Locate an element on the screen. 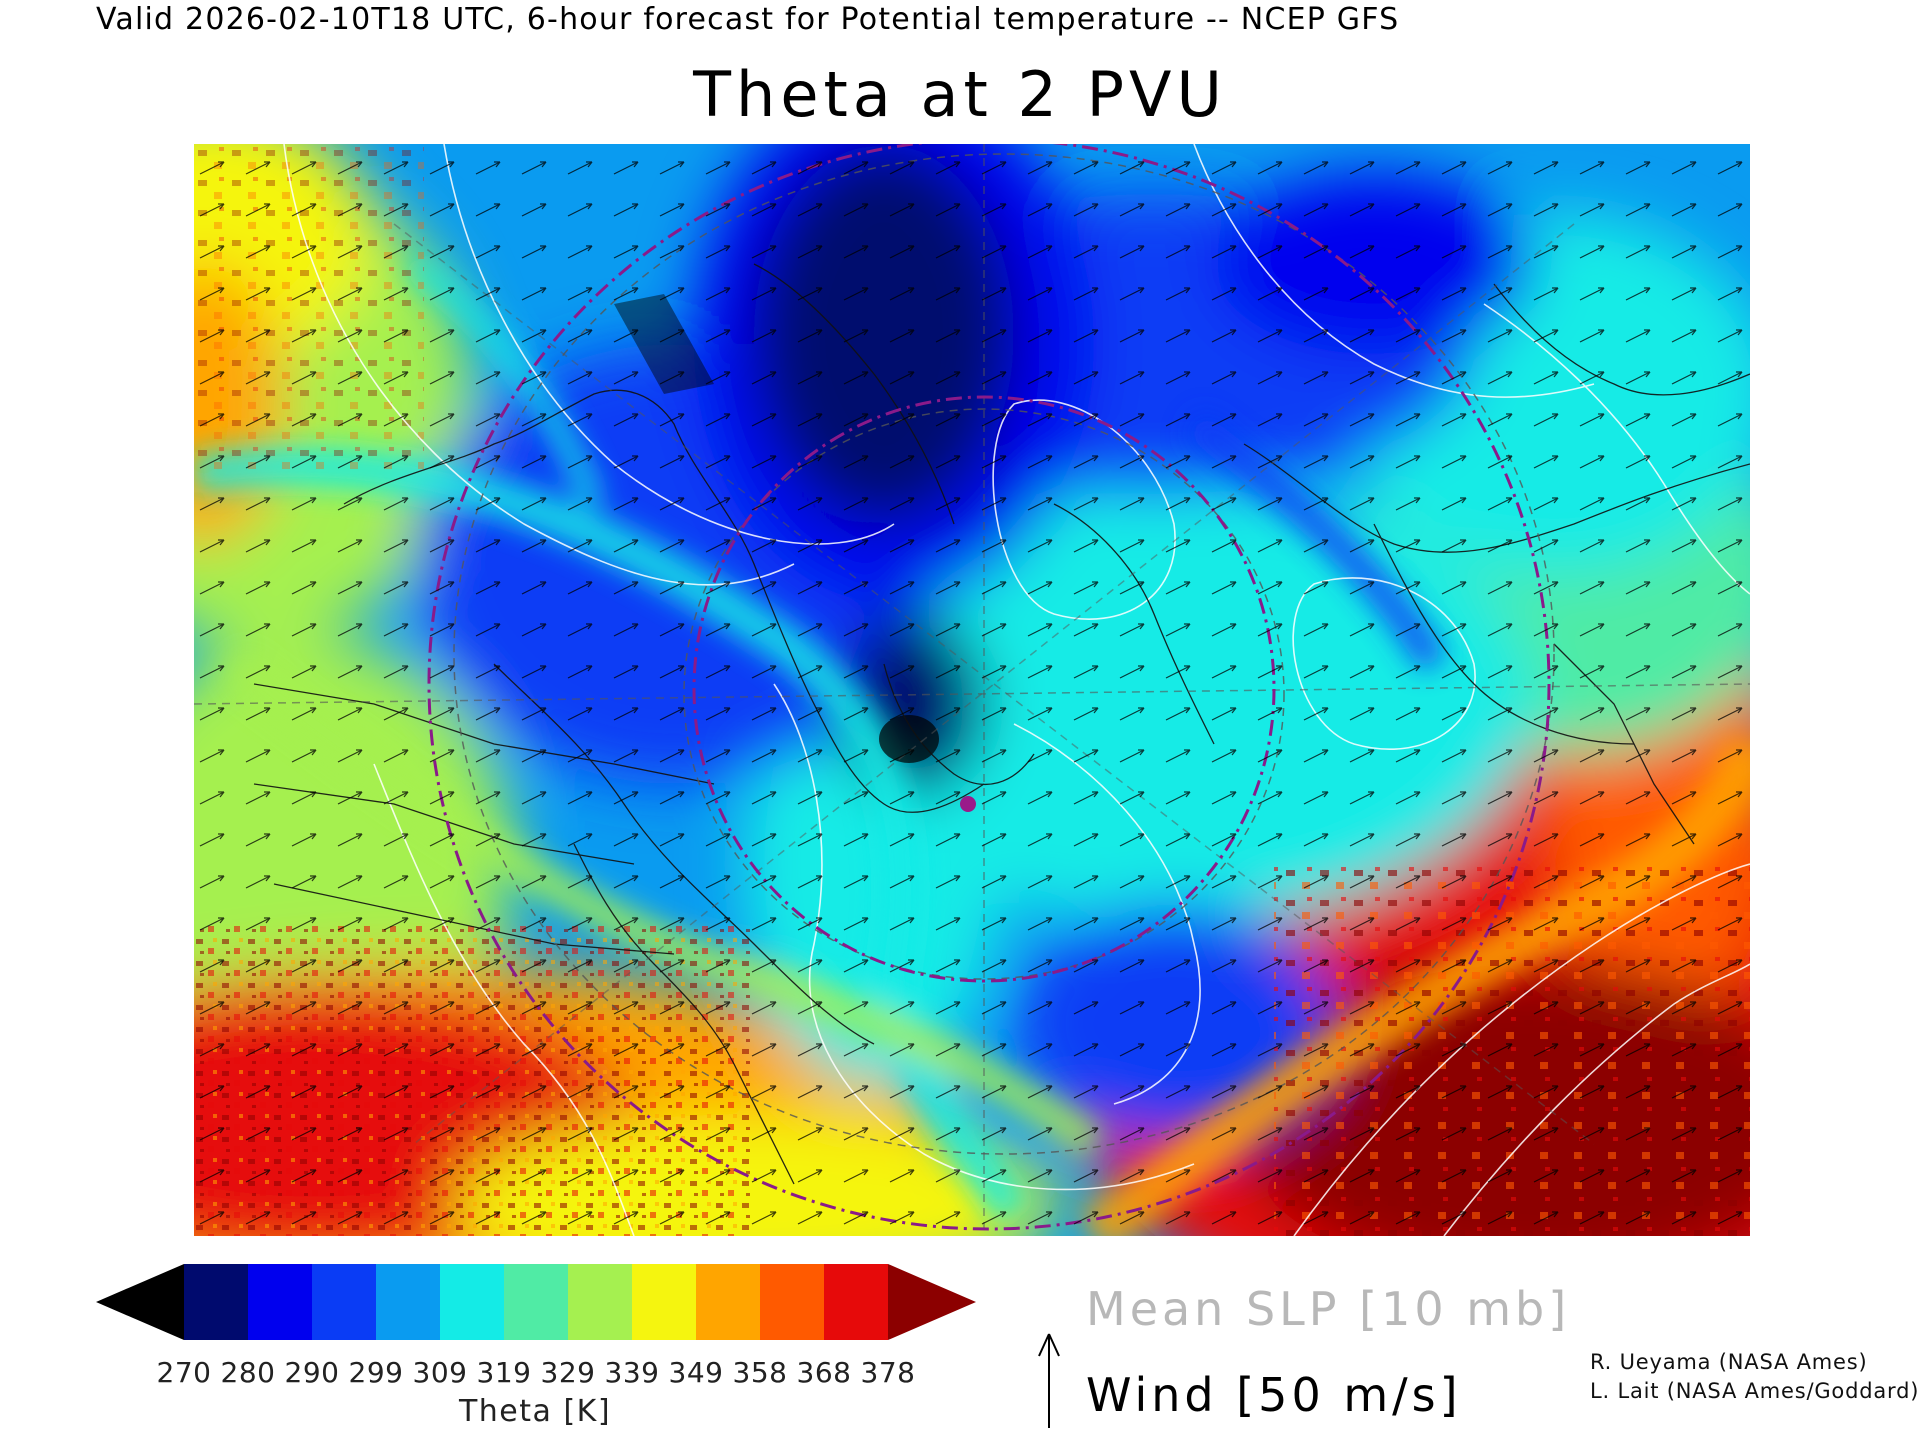 This screenshot has height=1440, width=1920. wind-legend-label: Wind [50 m/s] is located at coordinates (1274, 1395).